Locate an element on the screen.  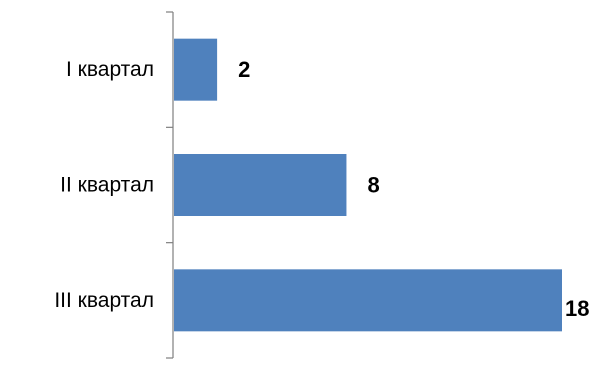
data-label-3: 18 is located at coordinates (577, 308).